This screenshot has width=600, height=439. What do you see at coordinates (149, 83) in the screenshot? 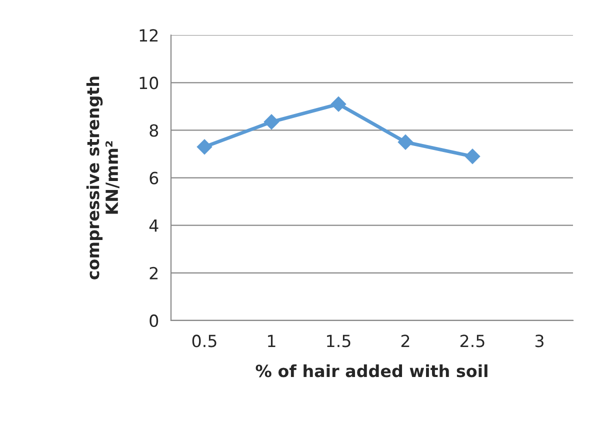
I see `y-tick-label: 10` at bounding box center [149, 83].